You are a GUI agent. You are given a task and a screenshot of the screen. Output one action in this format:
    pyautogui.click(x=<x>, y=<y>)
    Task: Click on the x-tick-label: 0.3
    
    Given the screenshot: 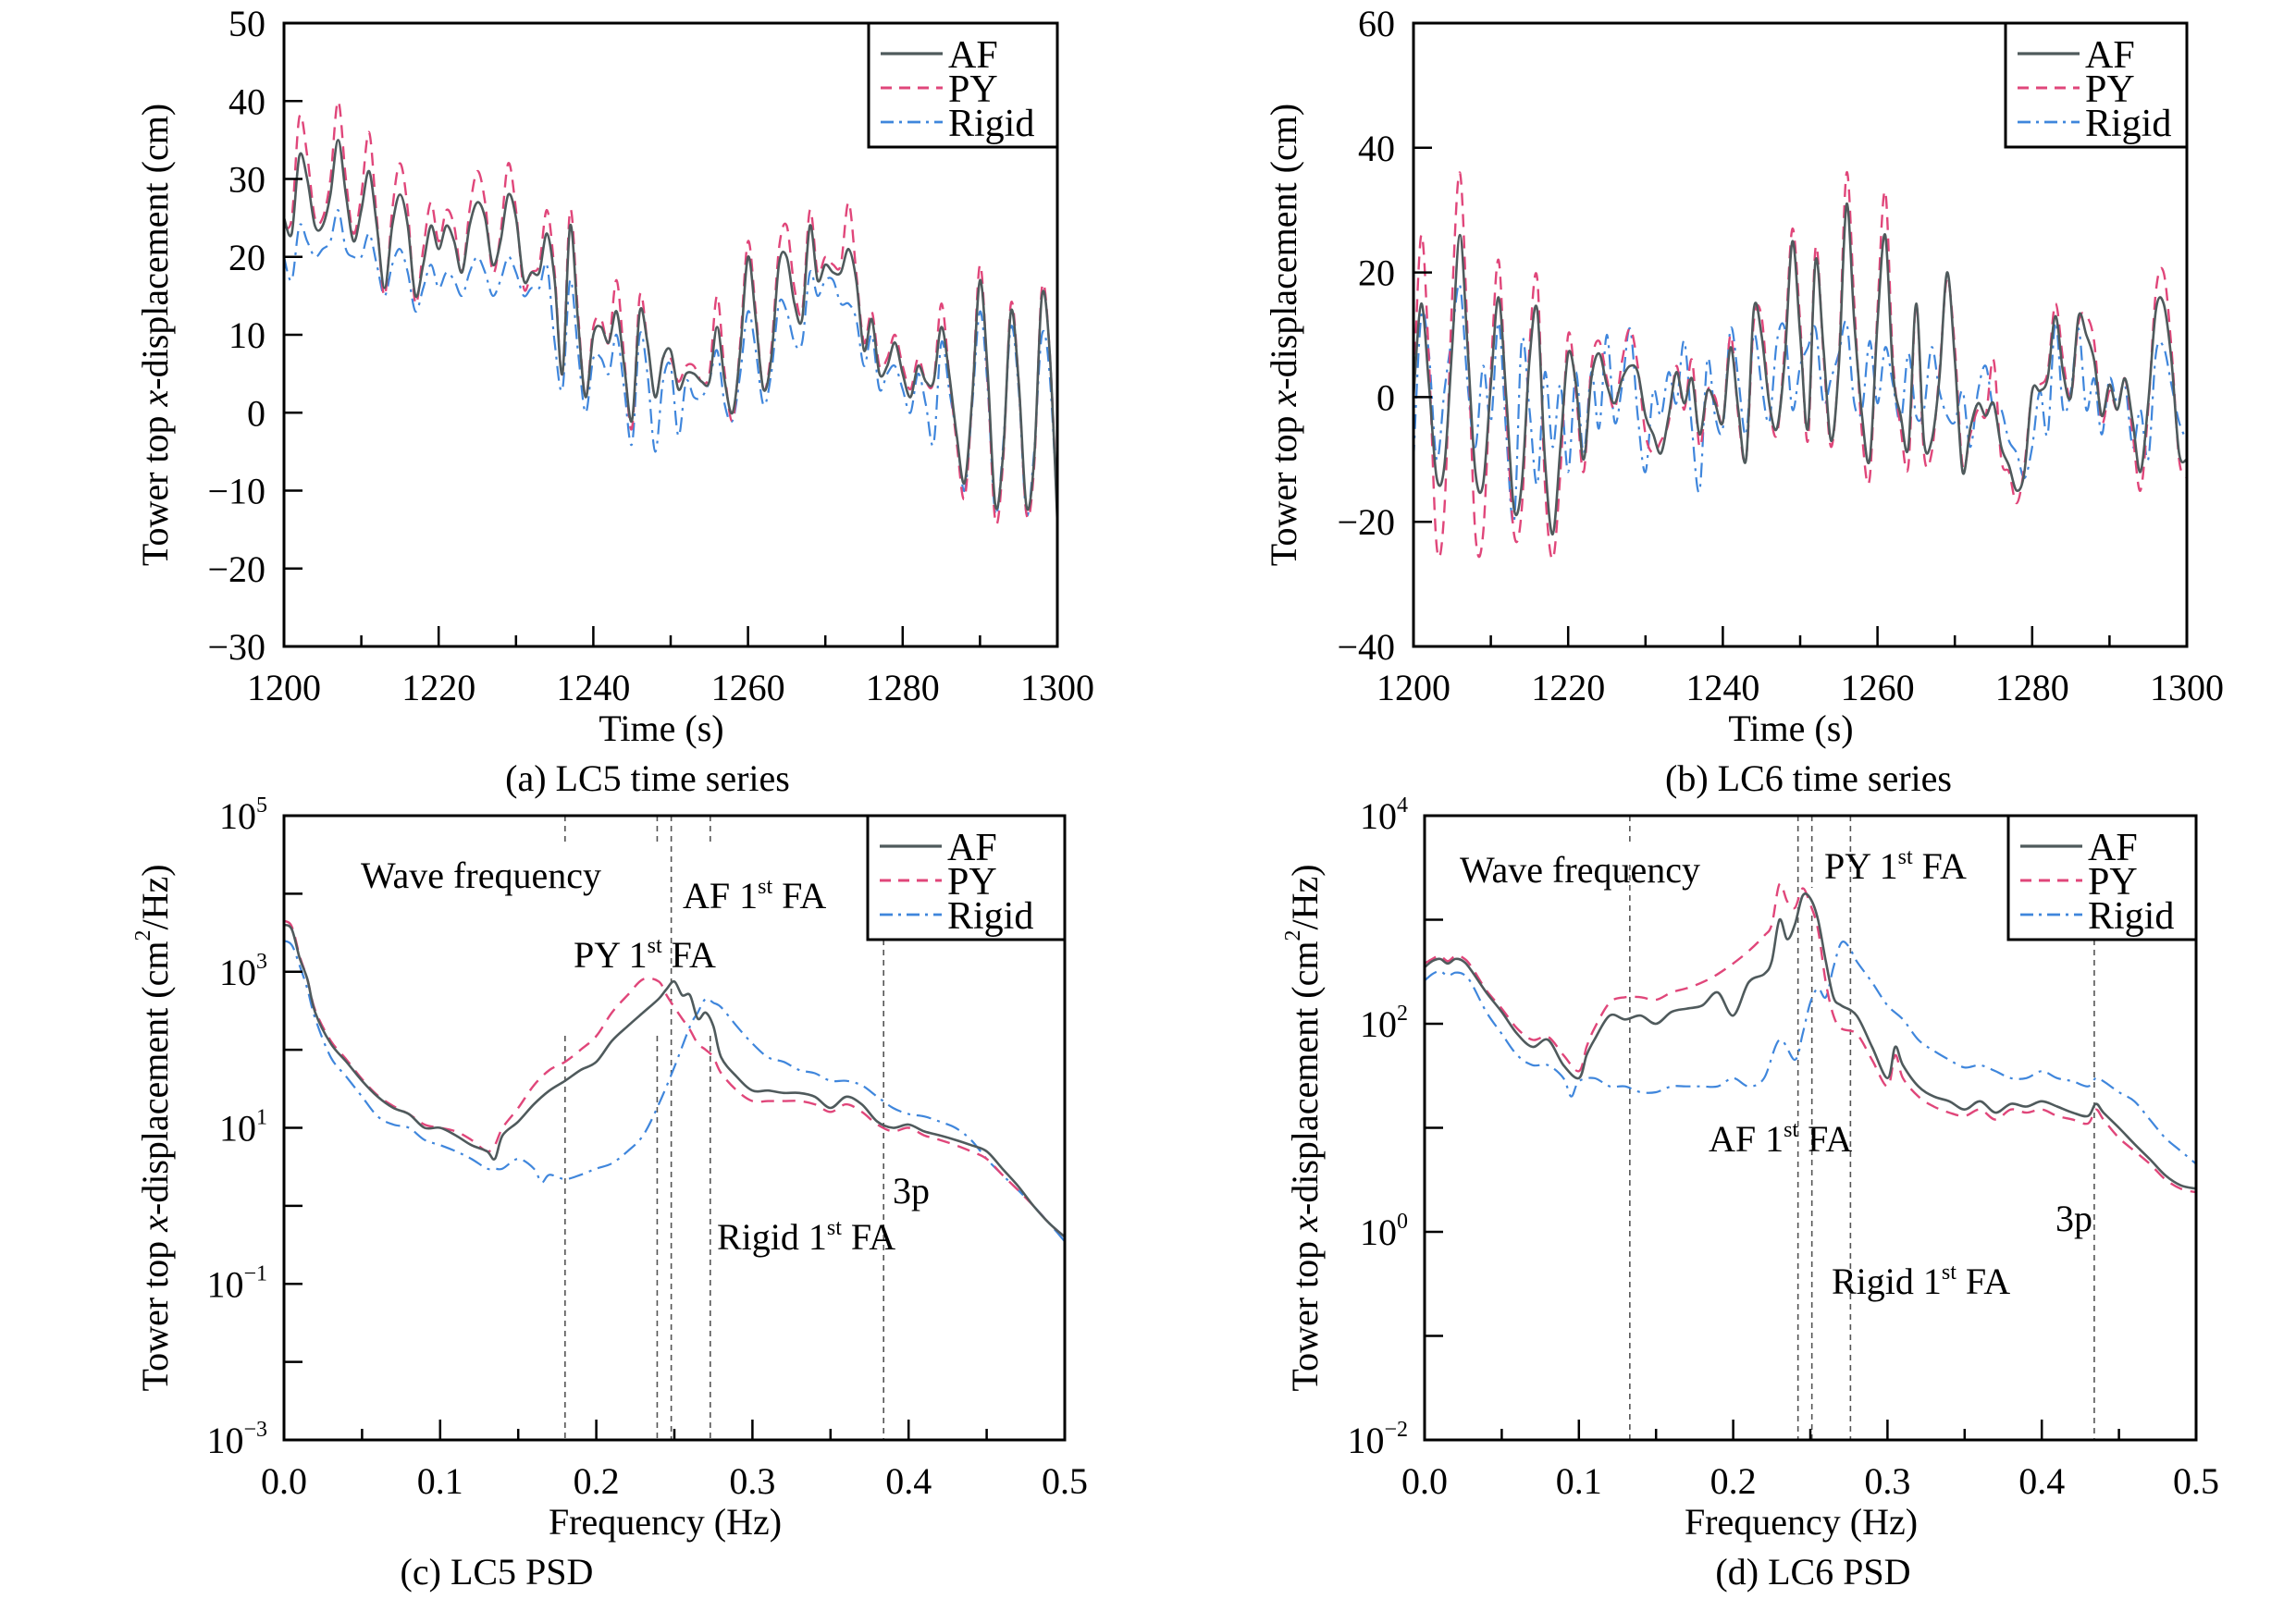 What is the action you would take?
    pyautogui.click(x=752, y=1481)
    